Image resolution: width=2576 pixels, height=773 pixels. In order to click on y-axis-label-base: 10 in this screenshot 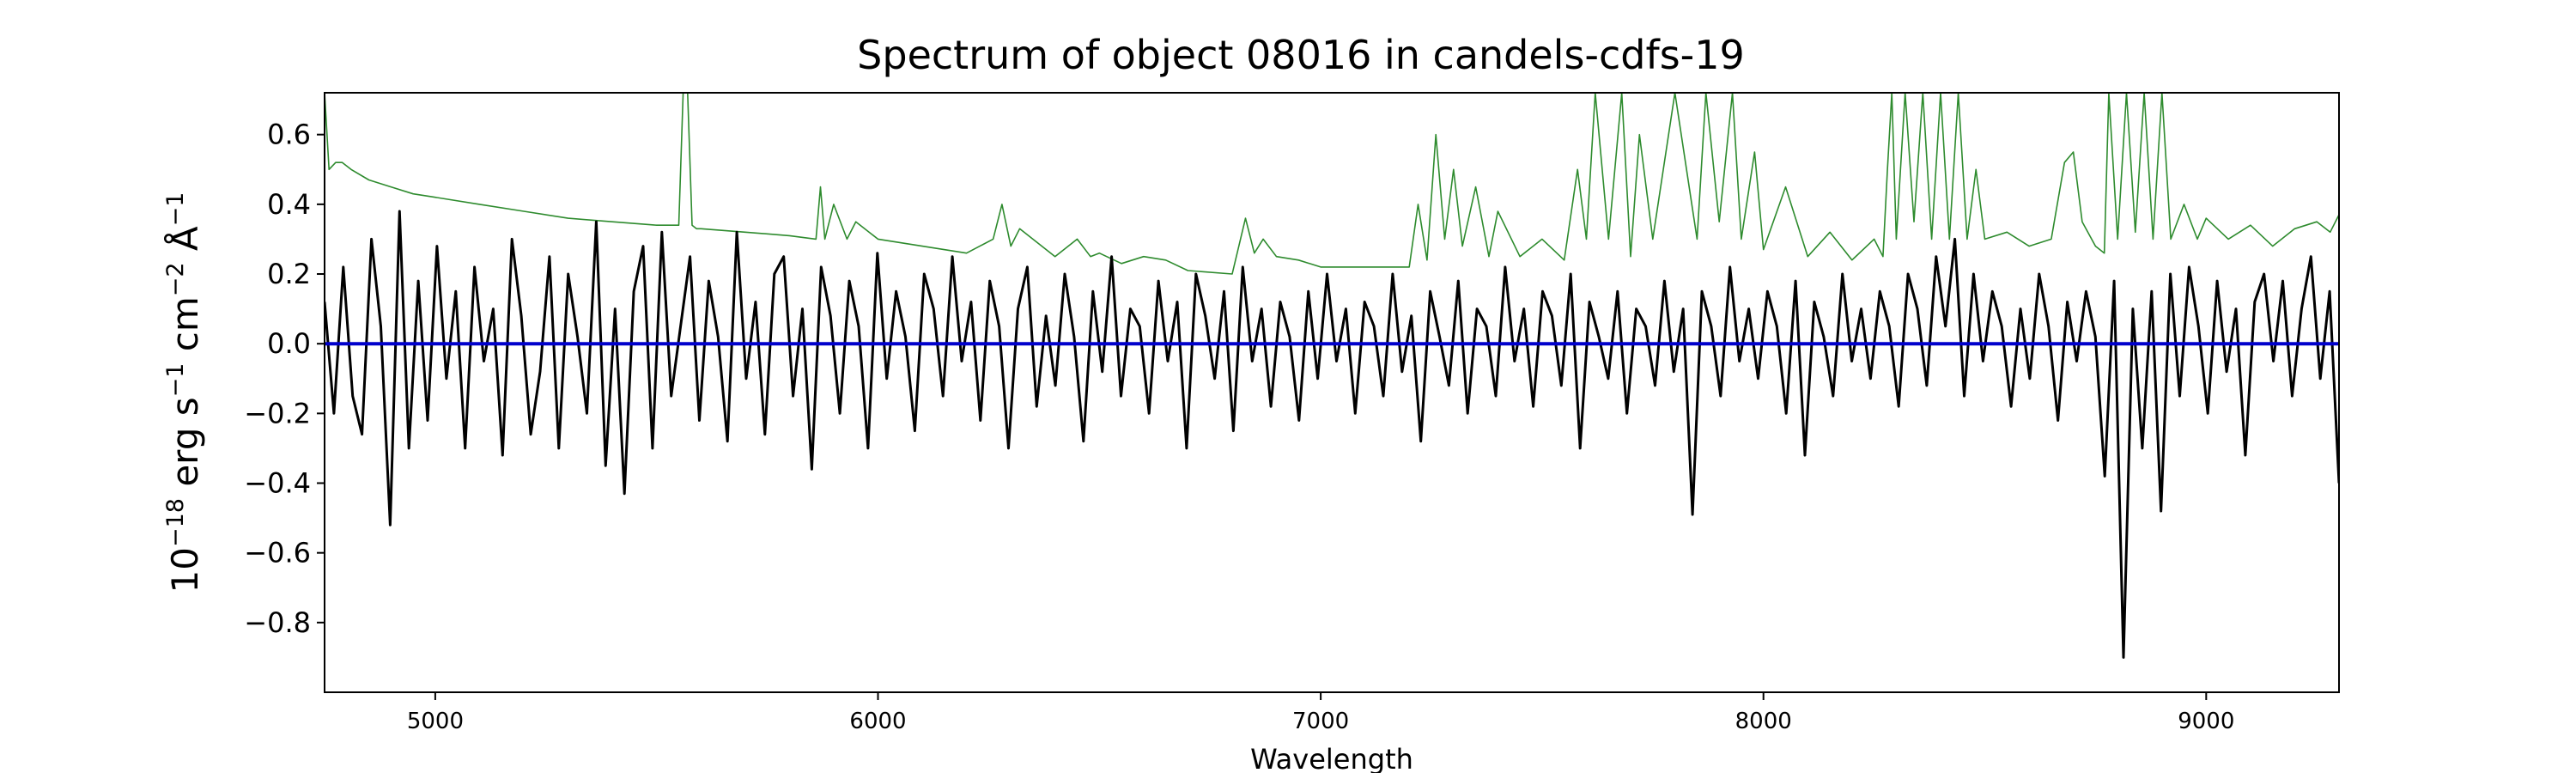, I will do `click(185, 570)`.